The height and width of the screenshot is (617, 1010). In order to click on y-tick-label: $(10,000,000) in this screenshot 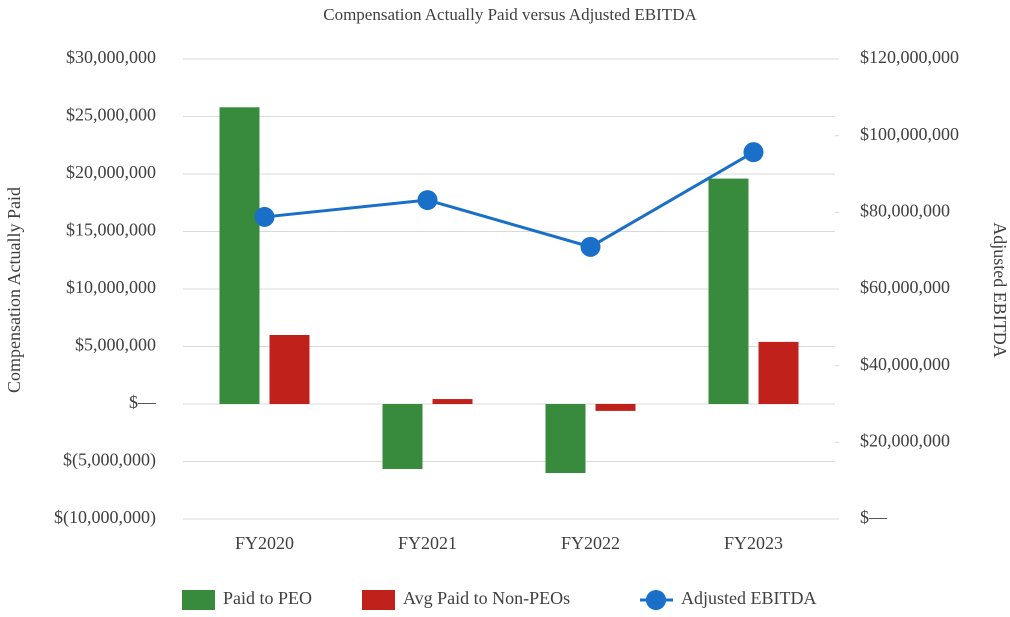, I will do `click(105, 517)`.